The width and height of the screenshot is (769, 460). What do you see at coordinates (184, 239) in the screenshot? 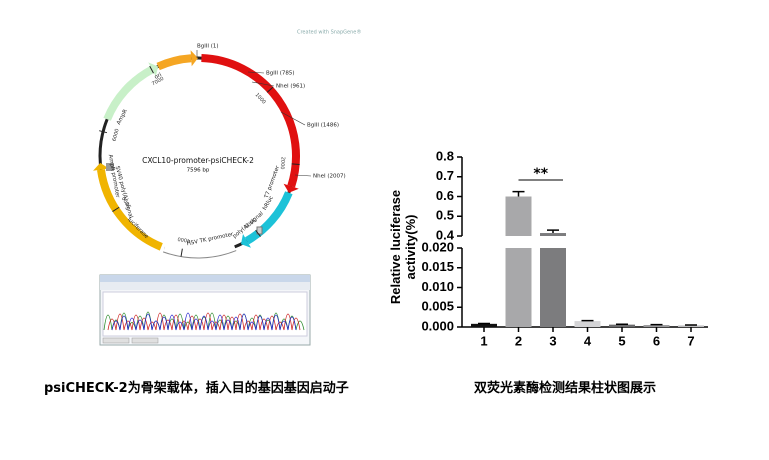
I see `ring-tick-label: 4000` at bounding box center [184, 239].